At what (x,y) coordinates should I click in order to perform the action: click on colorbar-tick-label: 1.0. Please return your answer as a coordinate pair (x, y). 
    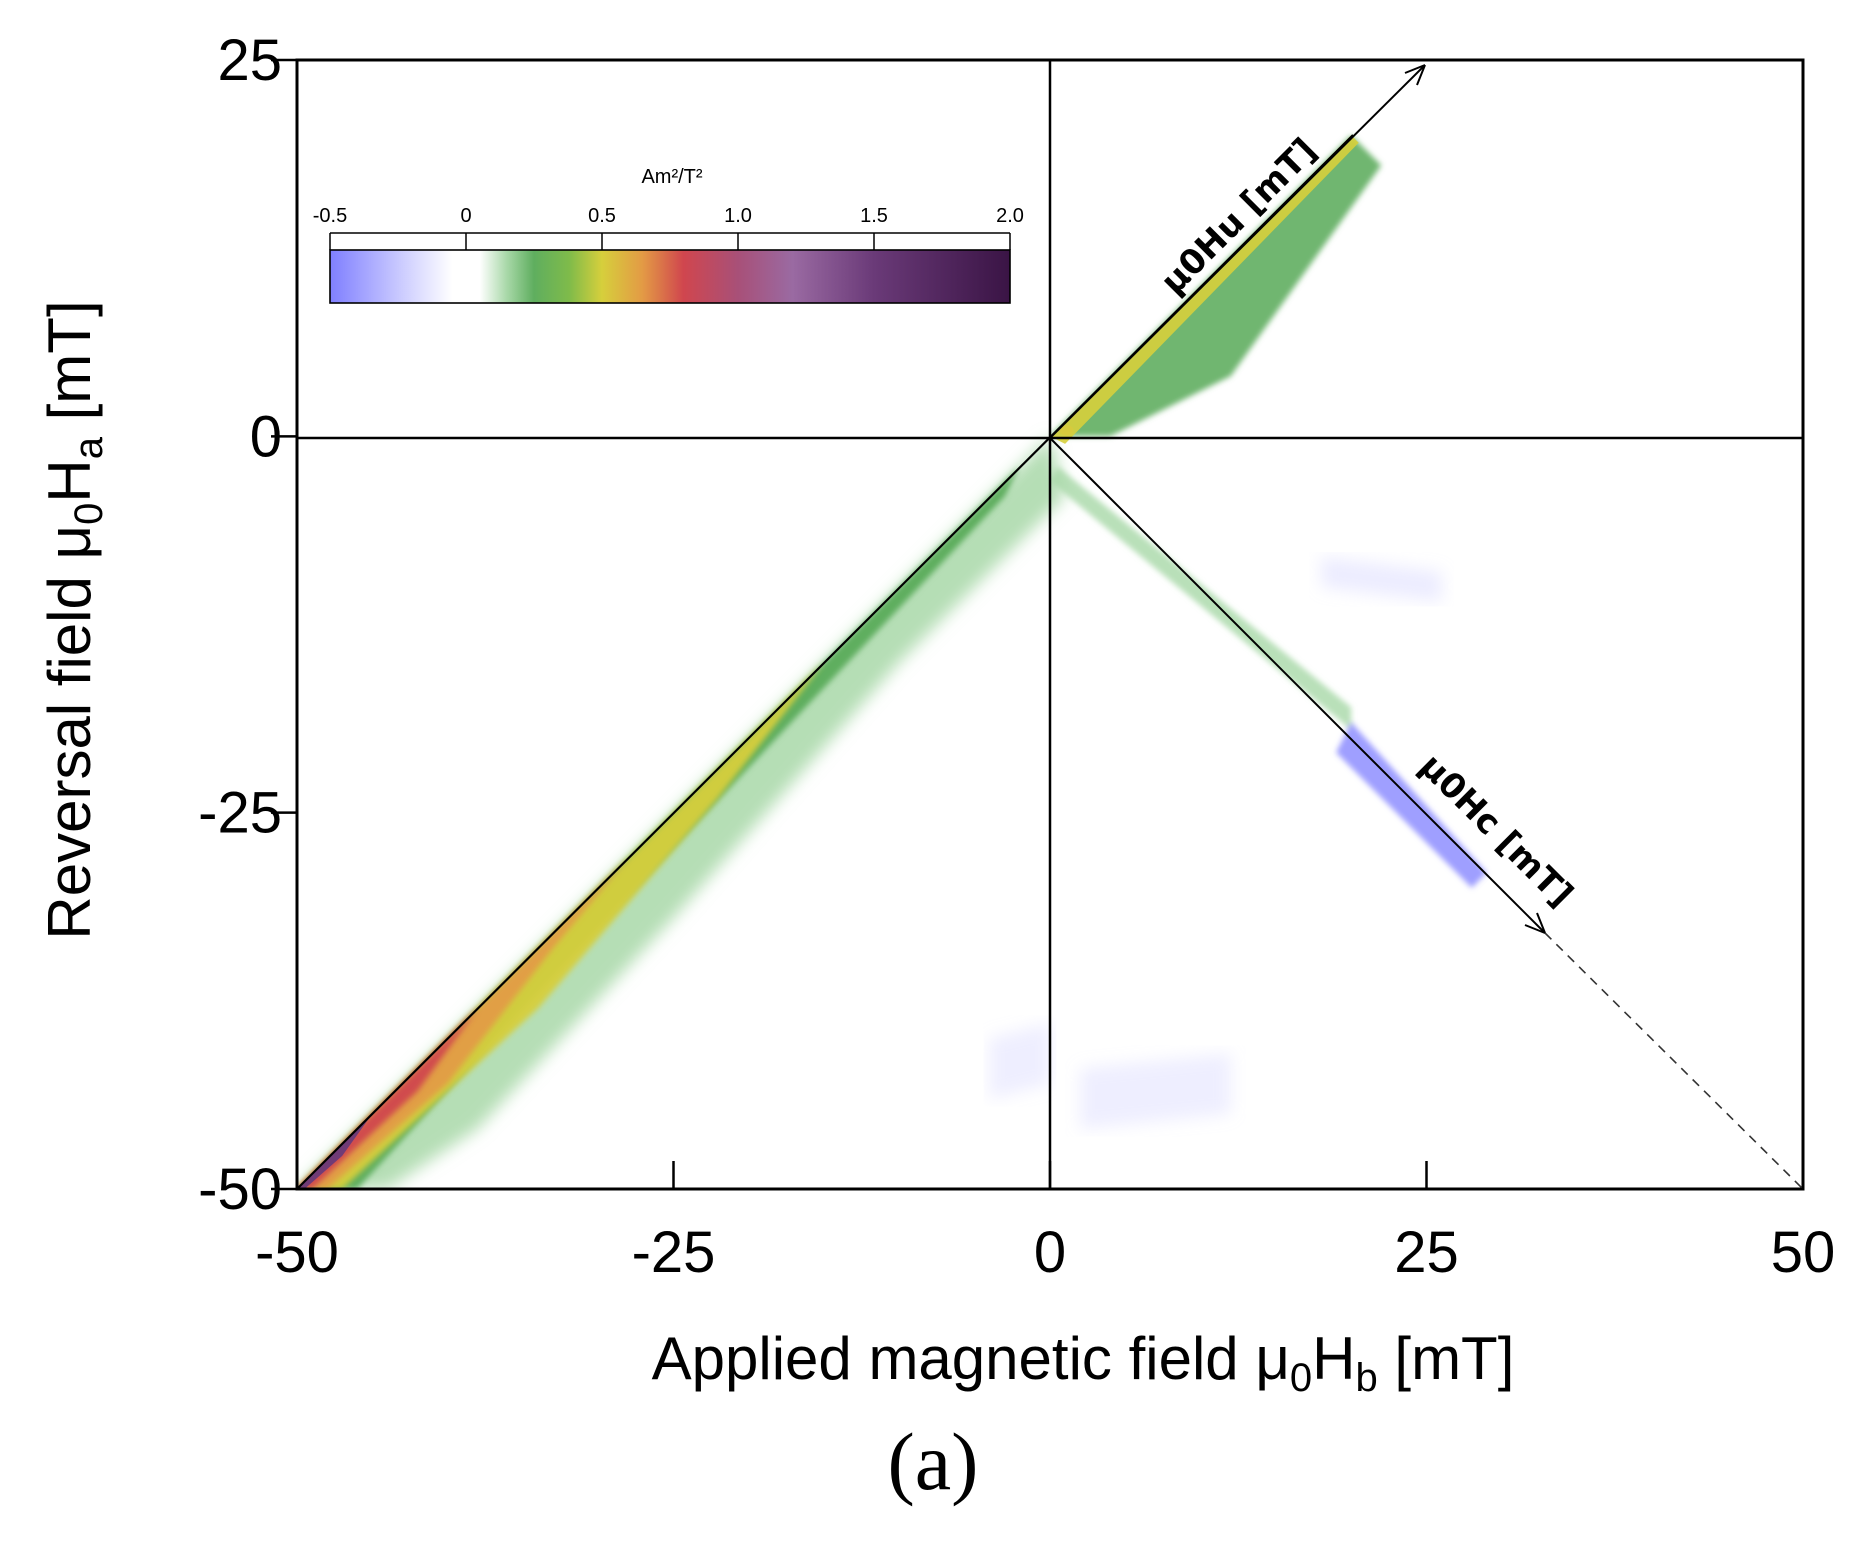
    Looking at the image, I should click on (738, 216).